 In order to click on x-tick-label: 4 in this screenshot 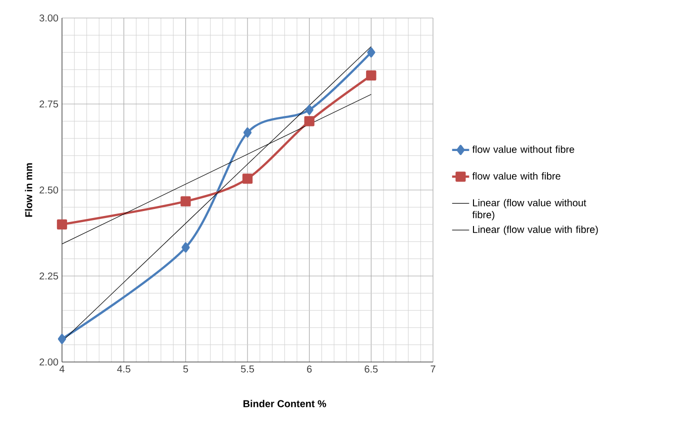, I will do `click(61, 369)`.